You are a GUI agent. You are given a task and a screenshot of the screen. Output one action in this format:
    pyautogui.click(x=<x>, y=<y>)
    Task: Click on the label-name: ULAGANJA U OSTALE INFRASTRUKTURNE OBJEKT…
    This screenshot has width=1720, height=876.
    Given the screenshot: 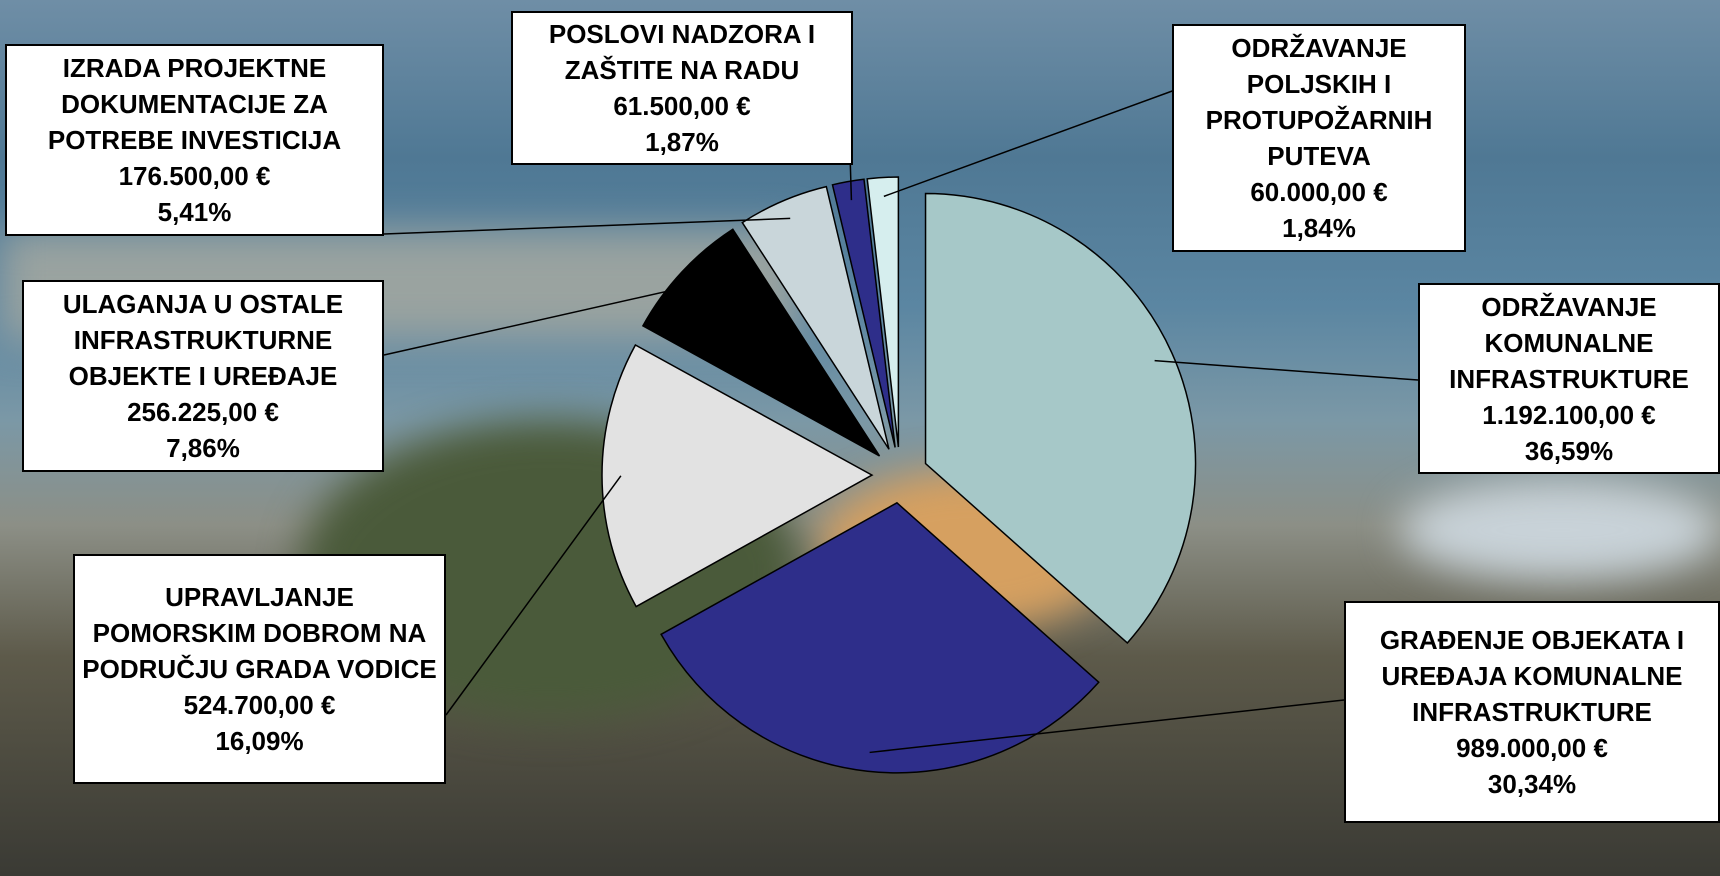 What is the action you would take?
    pyautogui.click(x=203, y=340)
    